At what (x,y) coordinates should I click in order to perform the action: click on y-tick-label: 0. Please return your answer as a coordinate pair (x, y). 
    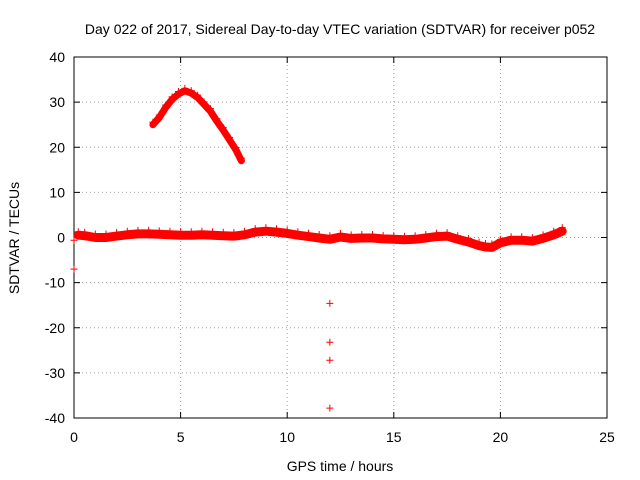
    Looking at the image, I should click on (61, 238).